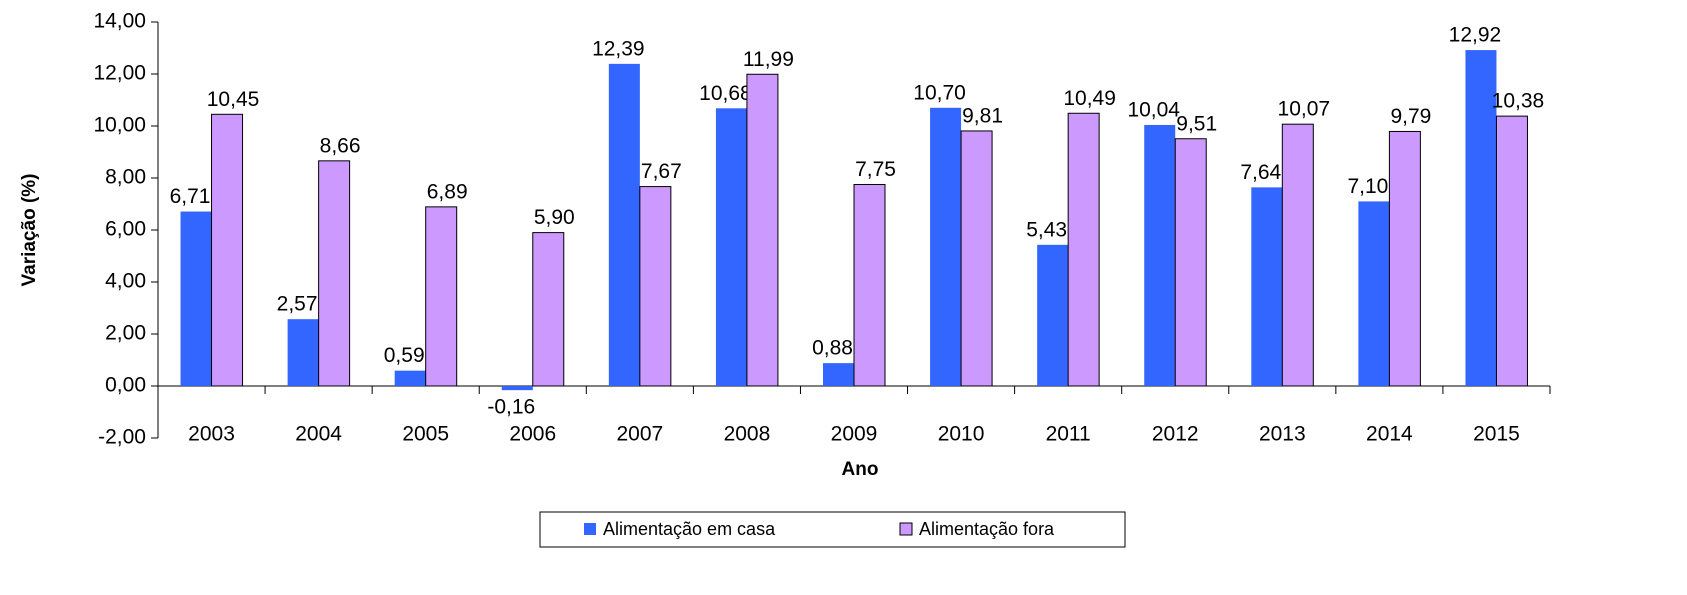 Image resolution: width=1687 pixels, height=595 pixels. Describe the element at coordinates (1153, 110) in the screenshot. I see `data-label: 10,04` at that location.